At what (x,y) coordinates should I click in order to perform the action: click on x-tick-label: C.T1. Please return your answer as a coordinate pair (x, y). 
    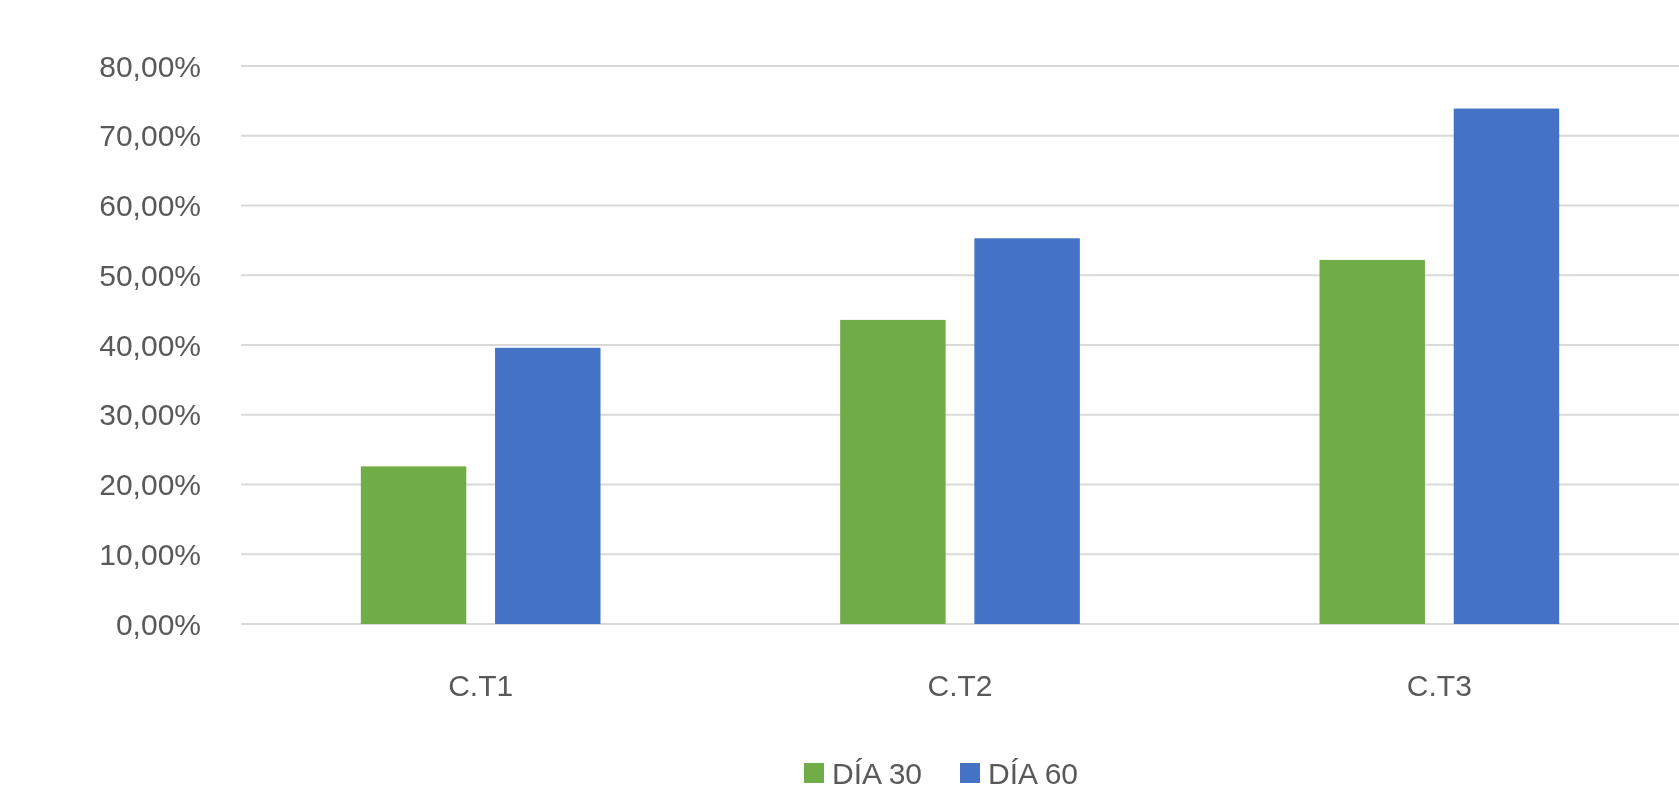
    Looking at the image, I should click on (481, 685).